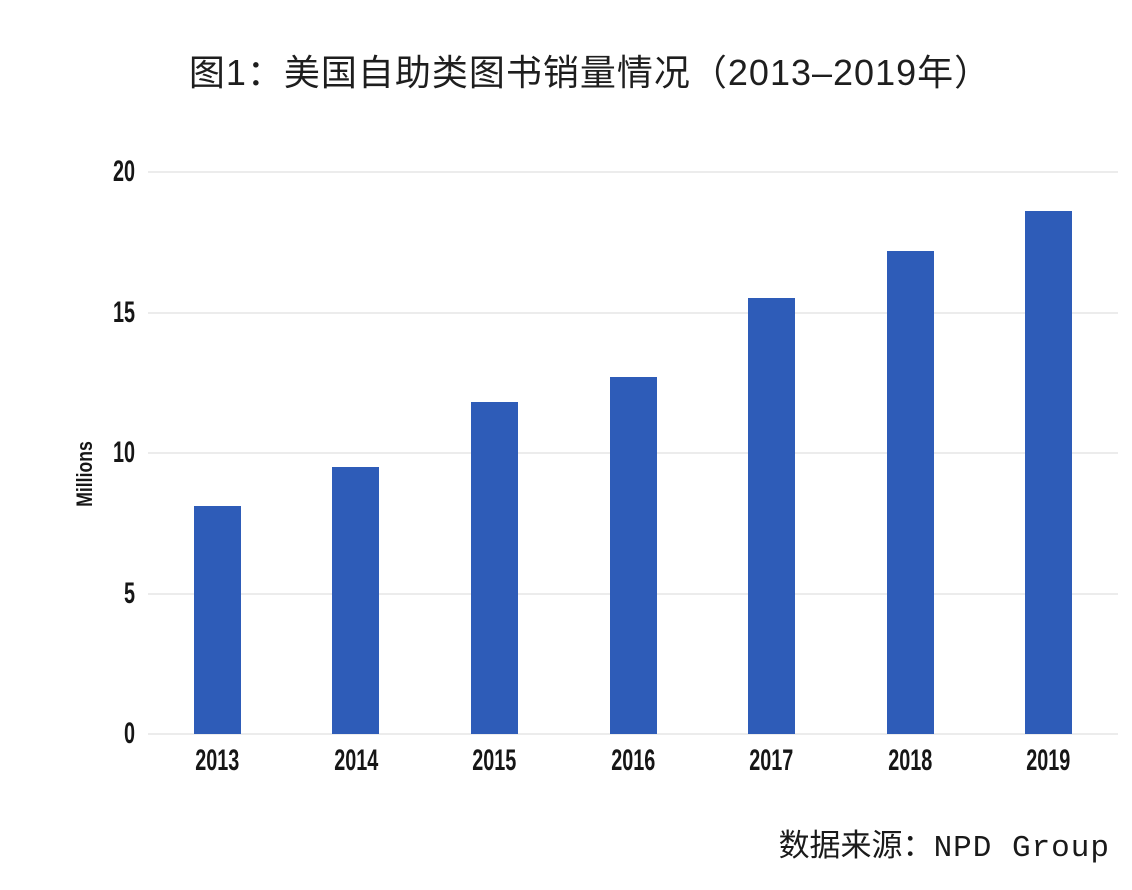 The height and width of the screenshot is (890, 1132). What do you see at coordinates (910, 492) in the screenshot?
I see `bar-2018` at bounding box center [910, 492].